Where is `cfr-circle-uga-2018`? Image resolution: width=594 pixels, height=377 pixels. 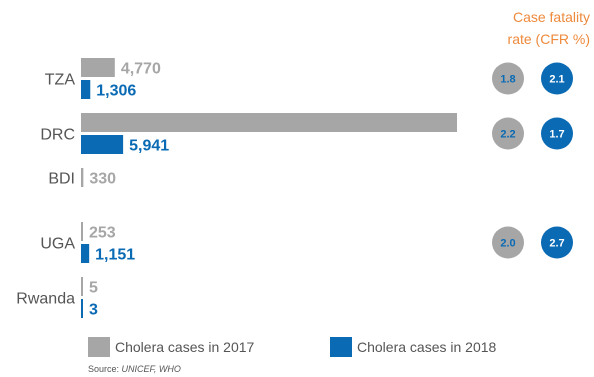 cfr-circle-uga-2018 is located at coordinates (557, 242).